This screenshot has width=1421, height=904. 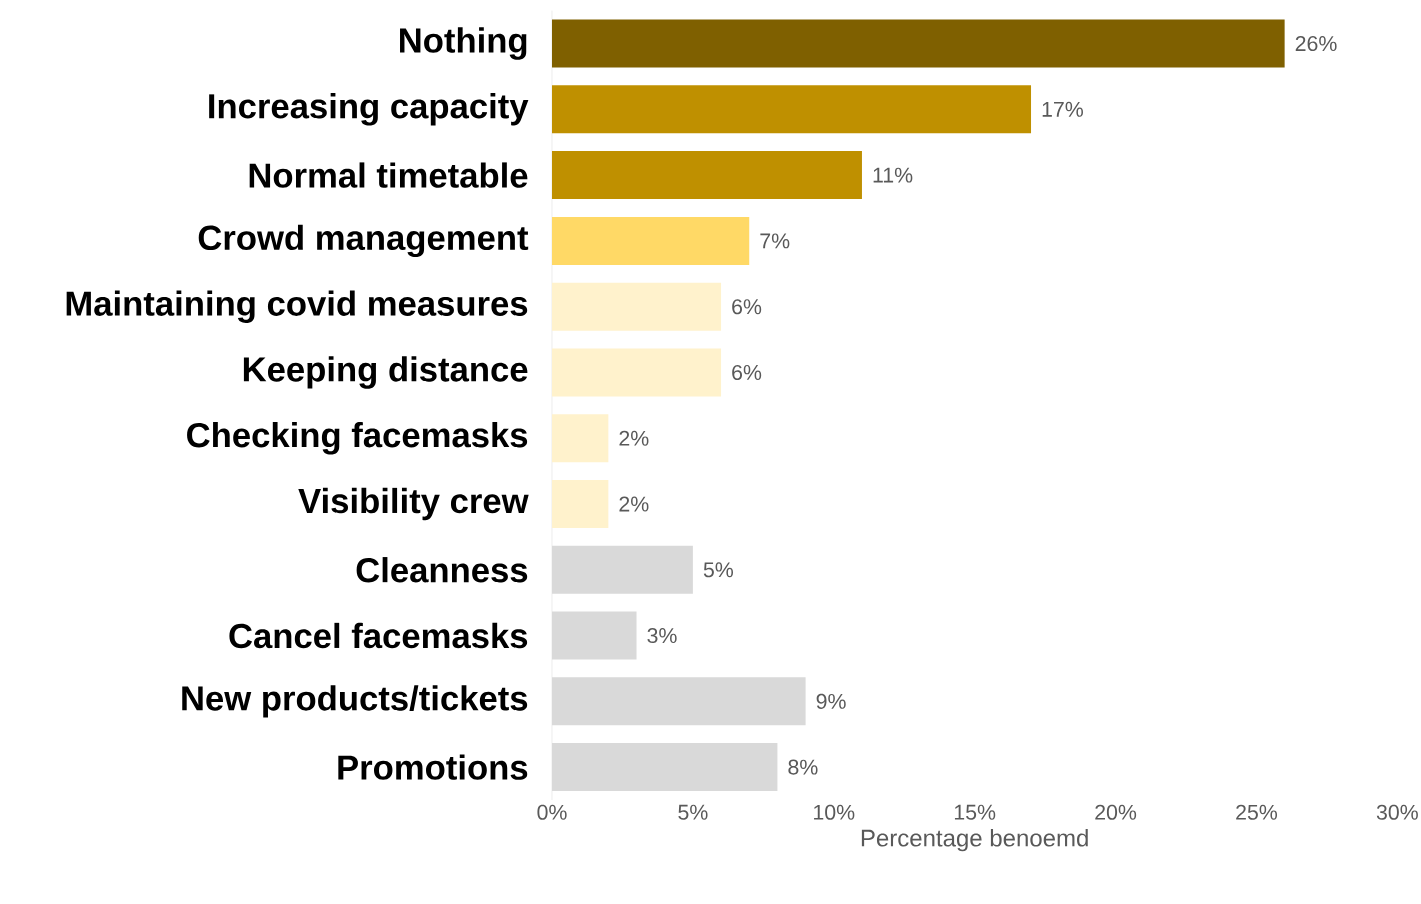 What do you see at coordinates (552, 812) in the screenshot?
I see `x-tick-label: 0%` at bounding box center [552, 812].